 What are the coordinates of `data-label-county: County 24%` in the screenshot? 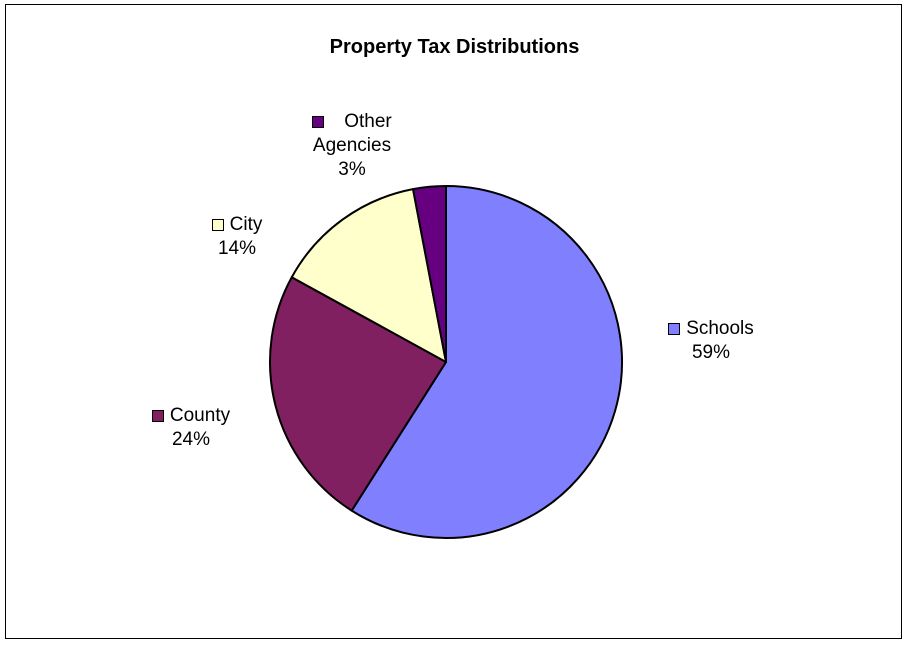 It's located at (191, 428).